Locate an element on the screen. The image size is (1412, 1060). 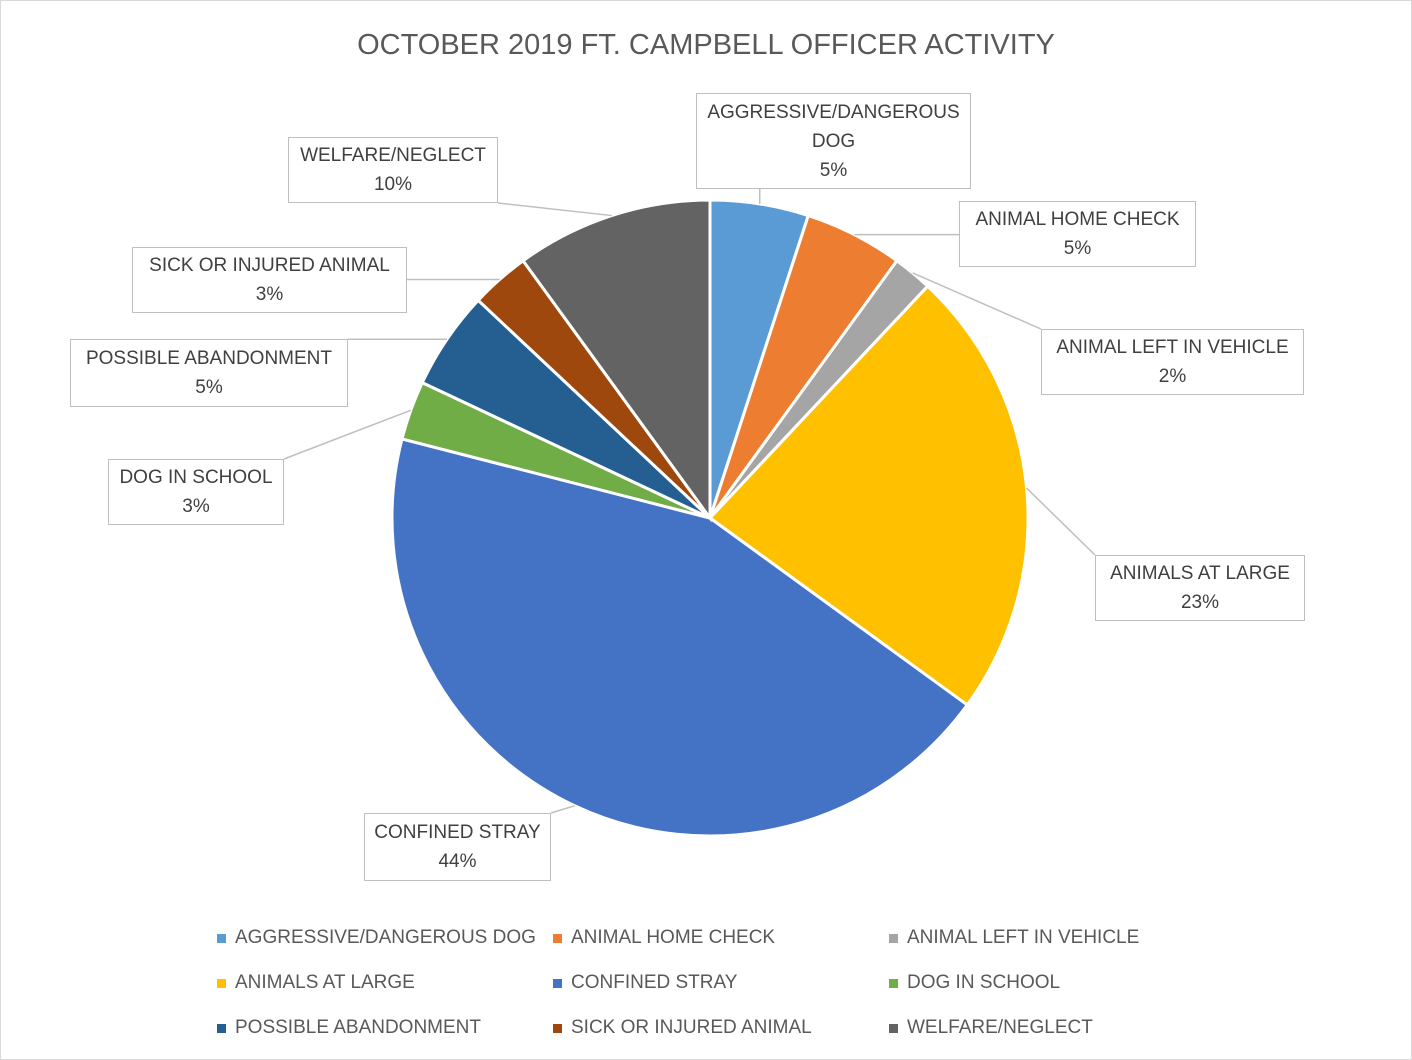
legend-item: ANIMAL HOME CHECK is located at coordinates (664, 938).